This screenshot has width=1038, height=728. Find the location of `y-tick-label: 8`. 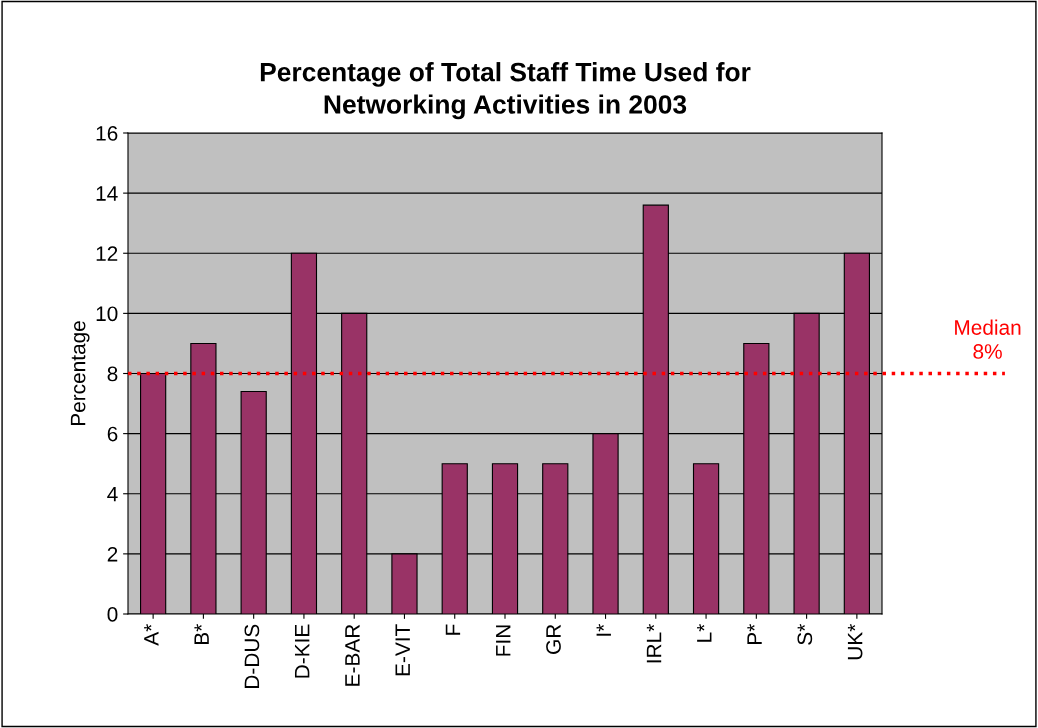

y-tick-label: 8 is located at coordinates (112, 374).